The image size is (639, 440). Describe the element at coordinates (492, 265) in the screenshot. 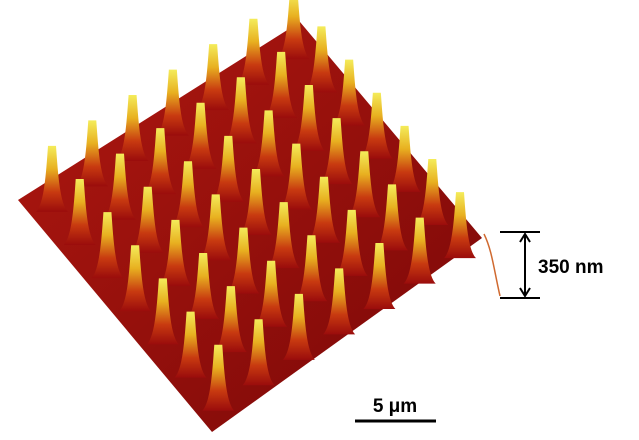

I see `profile-trace` at that location.